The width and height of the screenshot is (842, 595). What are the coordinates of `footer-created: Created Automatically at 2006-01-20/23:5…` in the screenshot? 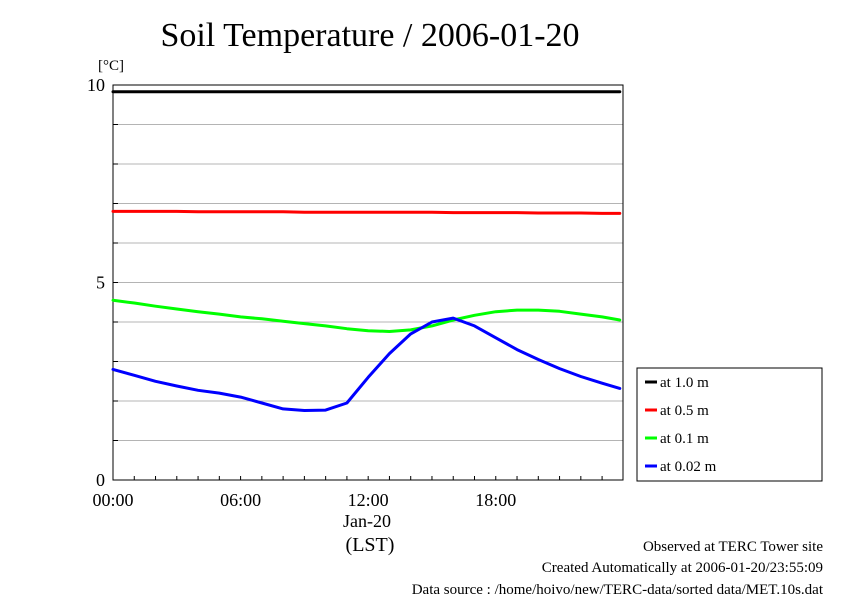 It's located at (682, 568).